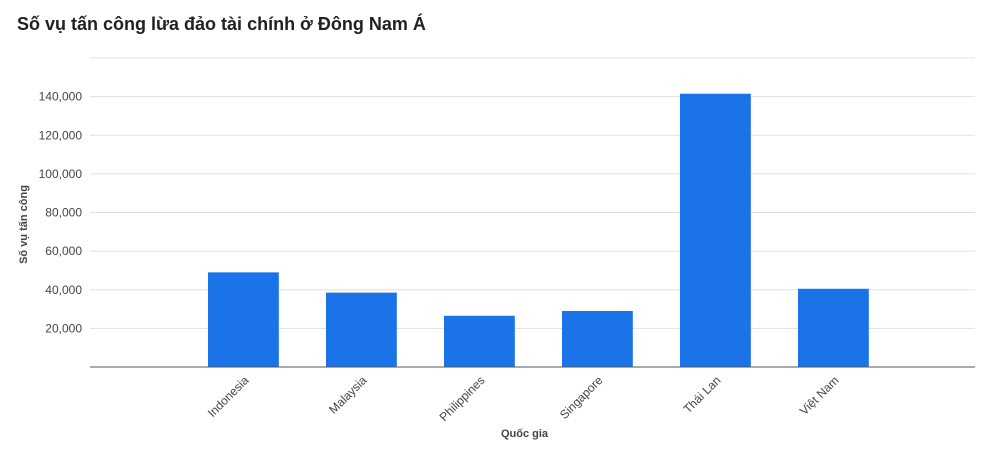 This screenshot has width=992, height=455. Describe the element at coordinates (525, 434) in the screenshot. I see `x-axis-title: Quốc gia` at that location.